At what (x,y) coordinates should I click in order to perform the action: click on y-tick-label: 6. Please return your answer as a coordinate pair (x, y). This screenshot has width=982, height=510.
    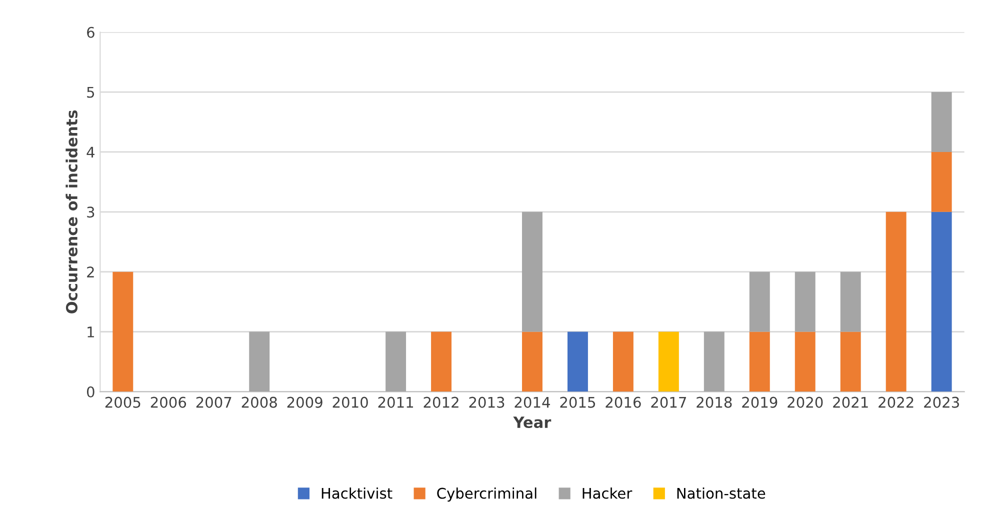
    Looking at the image, I should click on (90, 32).